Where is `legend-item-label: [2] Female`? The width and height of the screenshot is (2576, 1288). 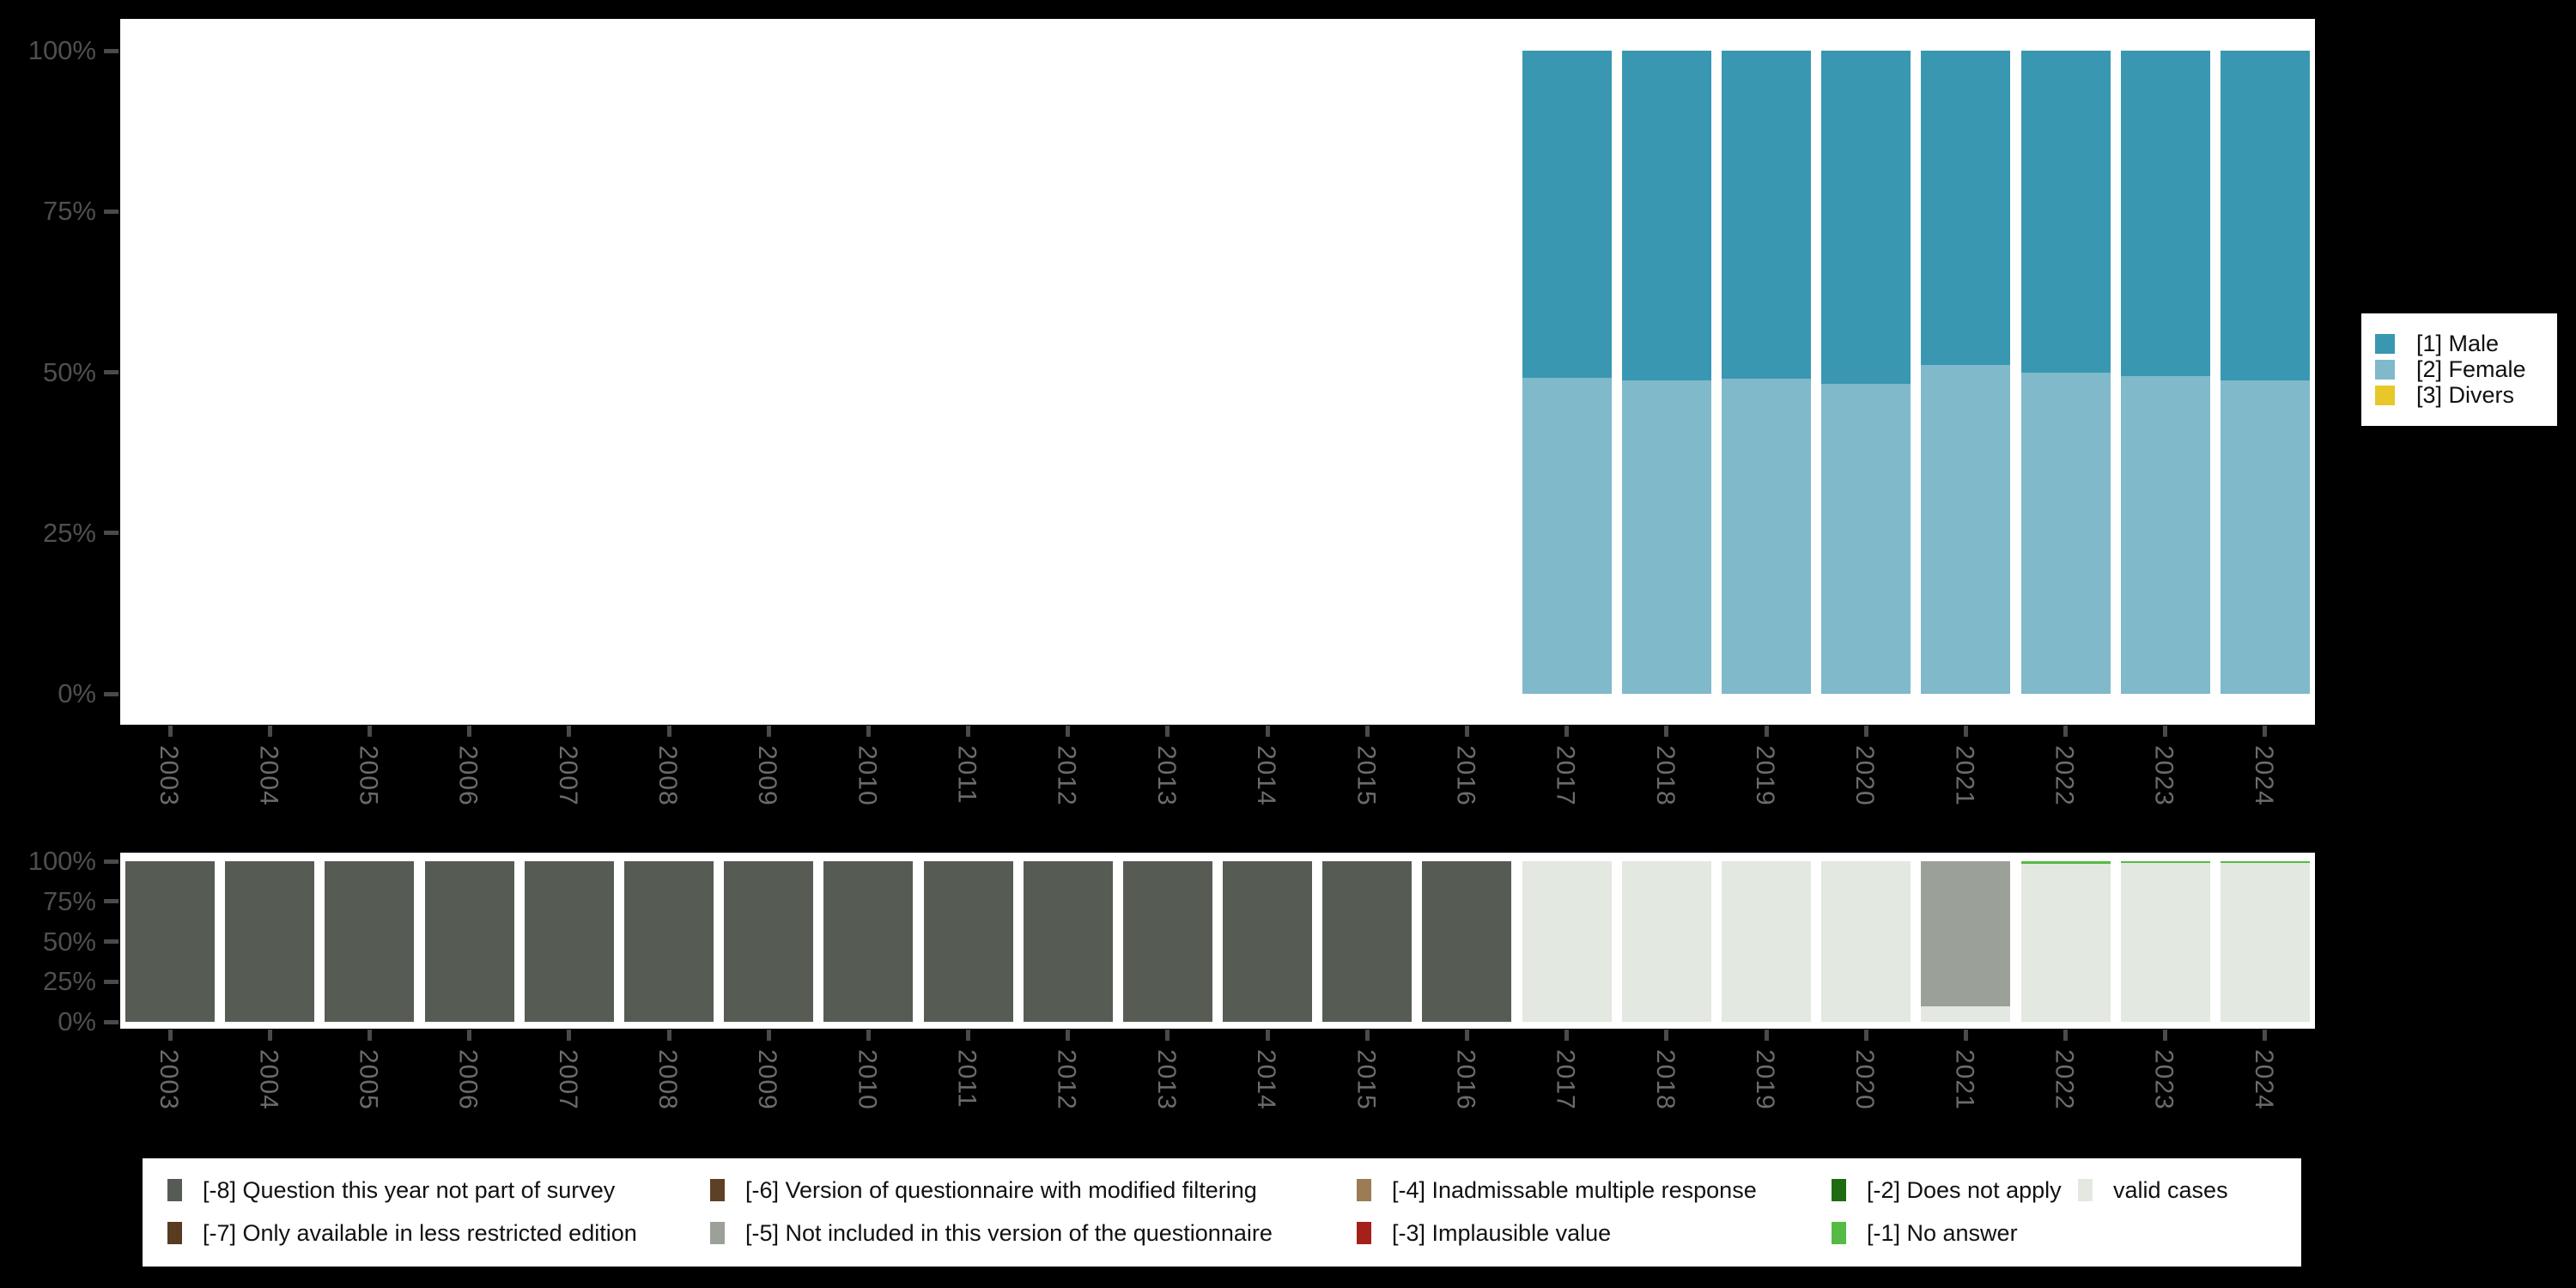
legend-item-label: [2] Female is located at coordinates (2471, 369).